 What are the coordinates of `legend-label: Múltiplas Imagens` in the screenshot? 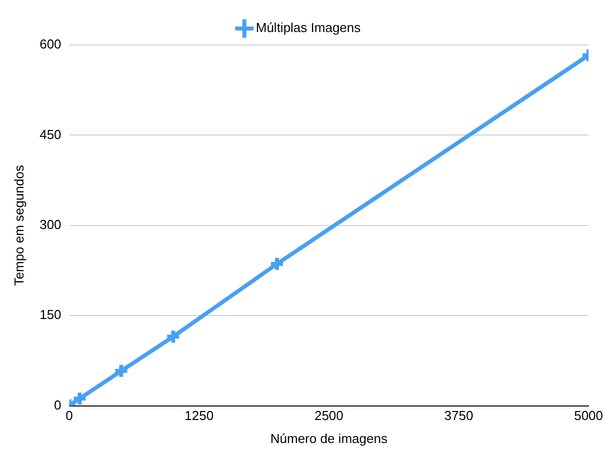 It's located at (309, 28).